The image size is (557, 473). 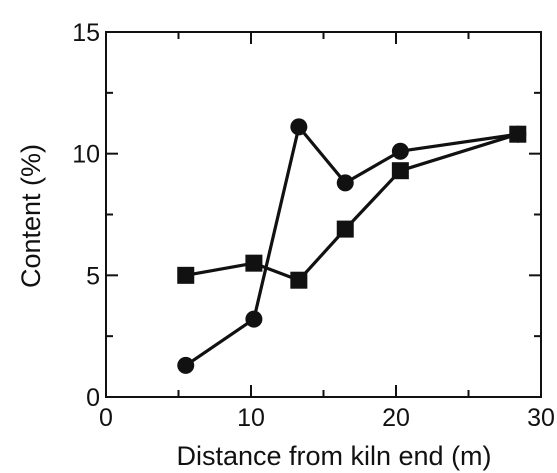 What do you see at coordinates (31, 216) in the screenshot?
I see `y-axis-title: Content (%)` at bounding box center [31, 216].